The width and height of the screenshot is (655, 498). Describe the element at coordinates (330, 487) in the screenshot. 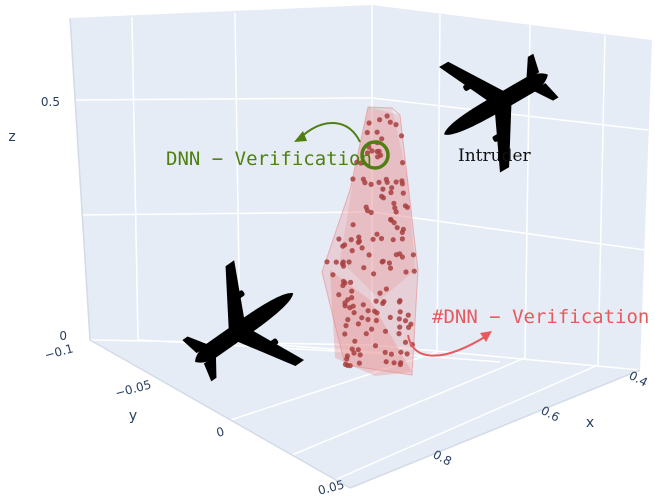

I see `y-tick-label: 0.05` at that location.